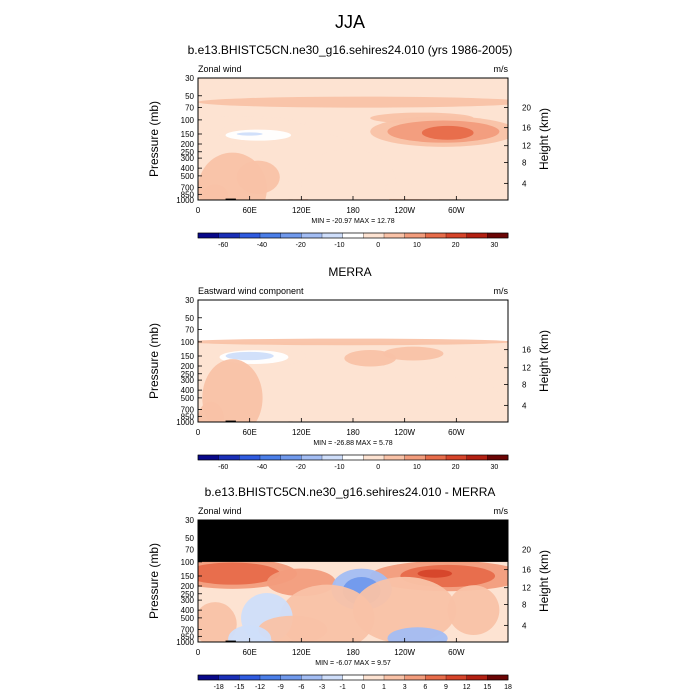  Describe the element at coordinates (189, 329) in the screenshot. I see `y-tick-label: 70` at that location.